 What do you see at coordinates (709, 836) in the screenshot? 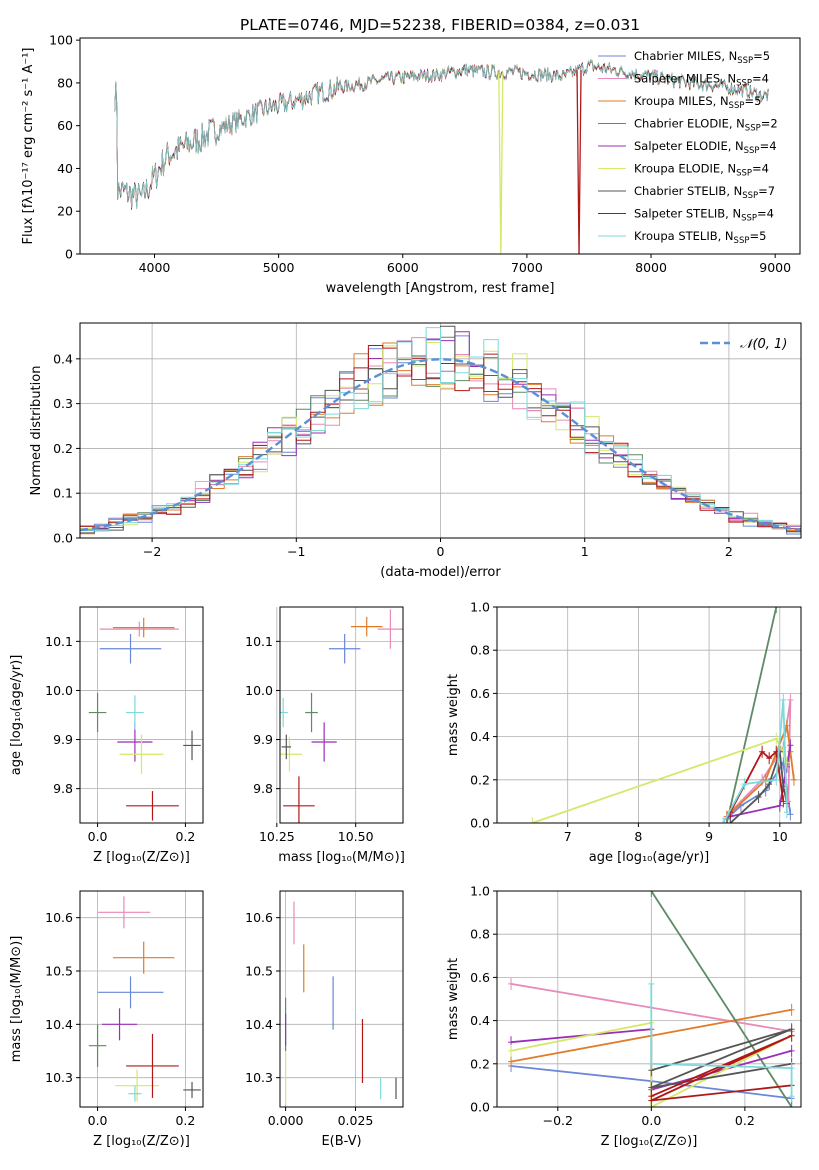
I see `x-tick-label: 9` at bounding box center [709, 836].